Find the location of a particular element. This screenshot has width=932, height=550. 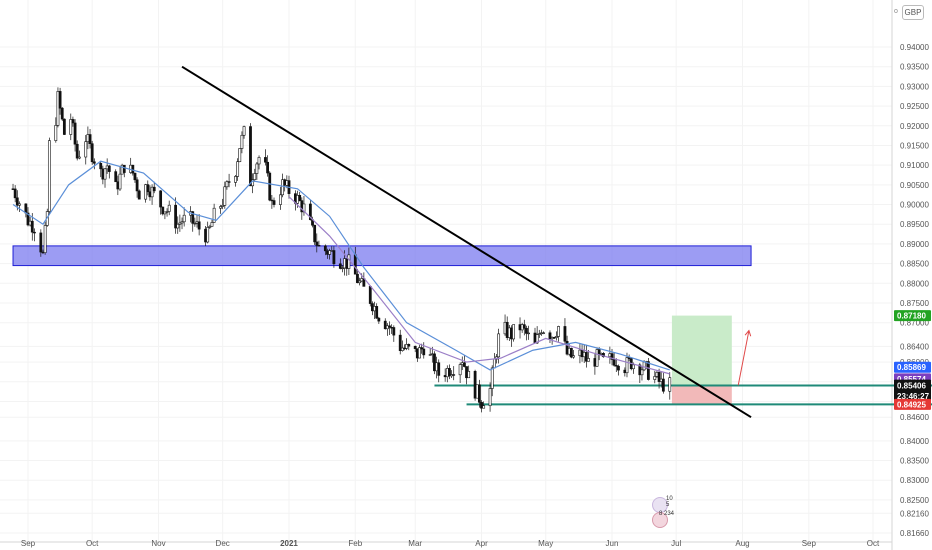

x-tick-label: Feb is located at coordinates (355, 543).